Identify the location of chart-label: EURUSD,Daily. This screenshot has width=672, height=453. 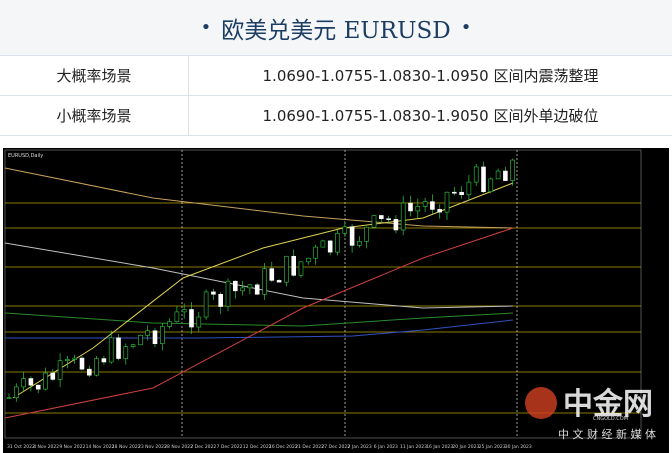
(25, 156).